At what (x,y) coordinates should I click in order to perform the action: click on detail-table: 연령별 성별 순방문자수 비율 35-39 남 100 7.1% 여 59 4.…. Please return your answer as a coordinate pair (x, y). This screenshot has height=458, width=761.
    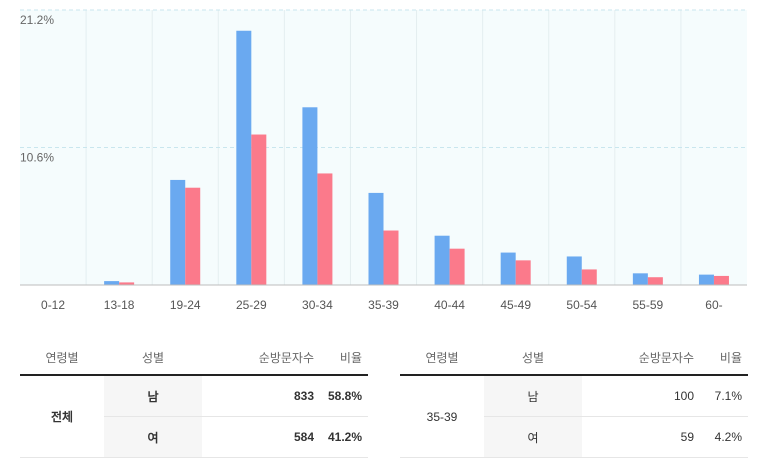
    Looking at the image, I should click on (574, 399).